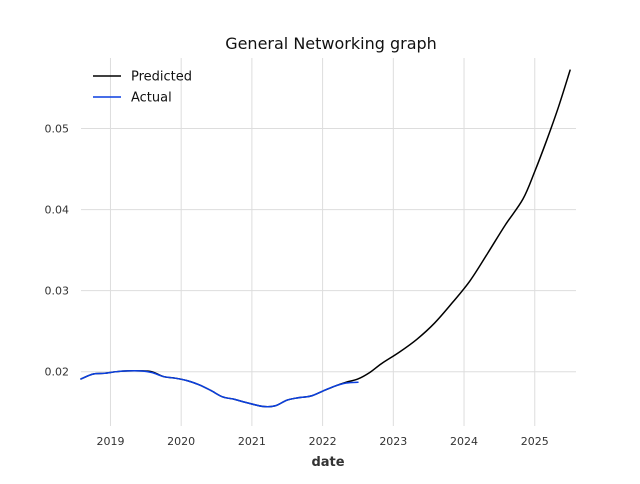 This screenshot has height=484, width=640. I want to click on x-tick-label: 2020, so click(181, 441).